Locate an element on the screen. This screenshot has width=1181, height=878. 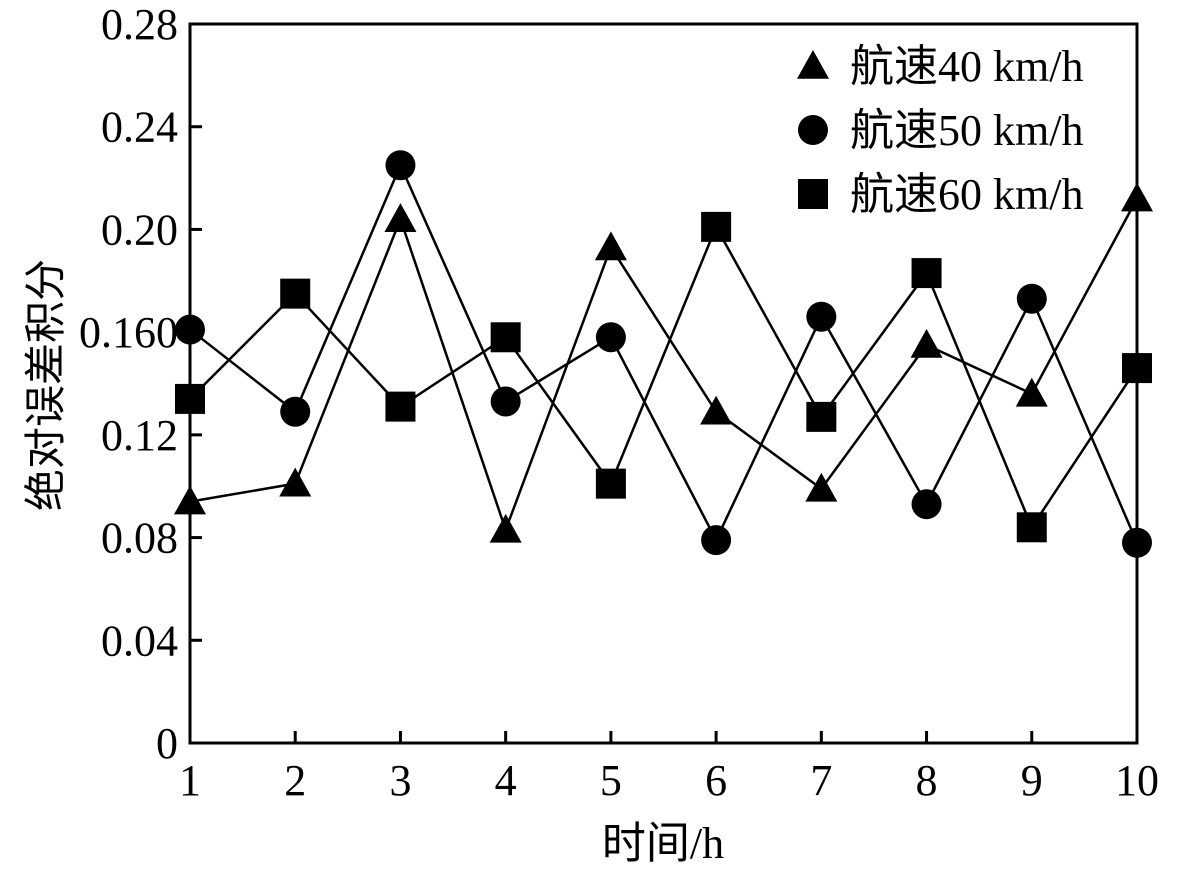
y-tick-label: 0.24 is located at coordinates (139, 127).